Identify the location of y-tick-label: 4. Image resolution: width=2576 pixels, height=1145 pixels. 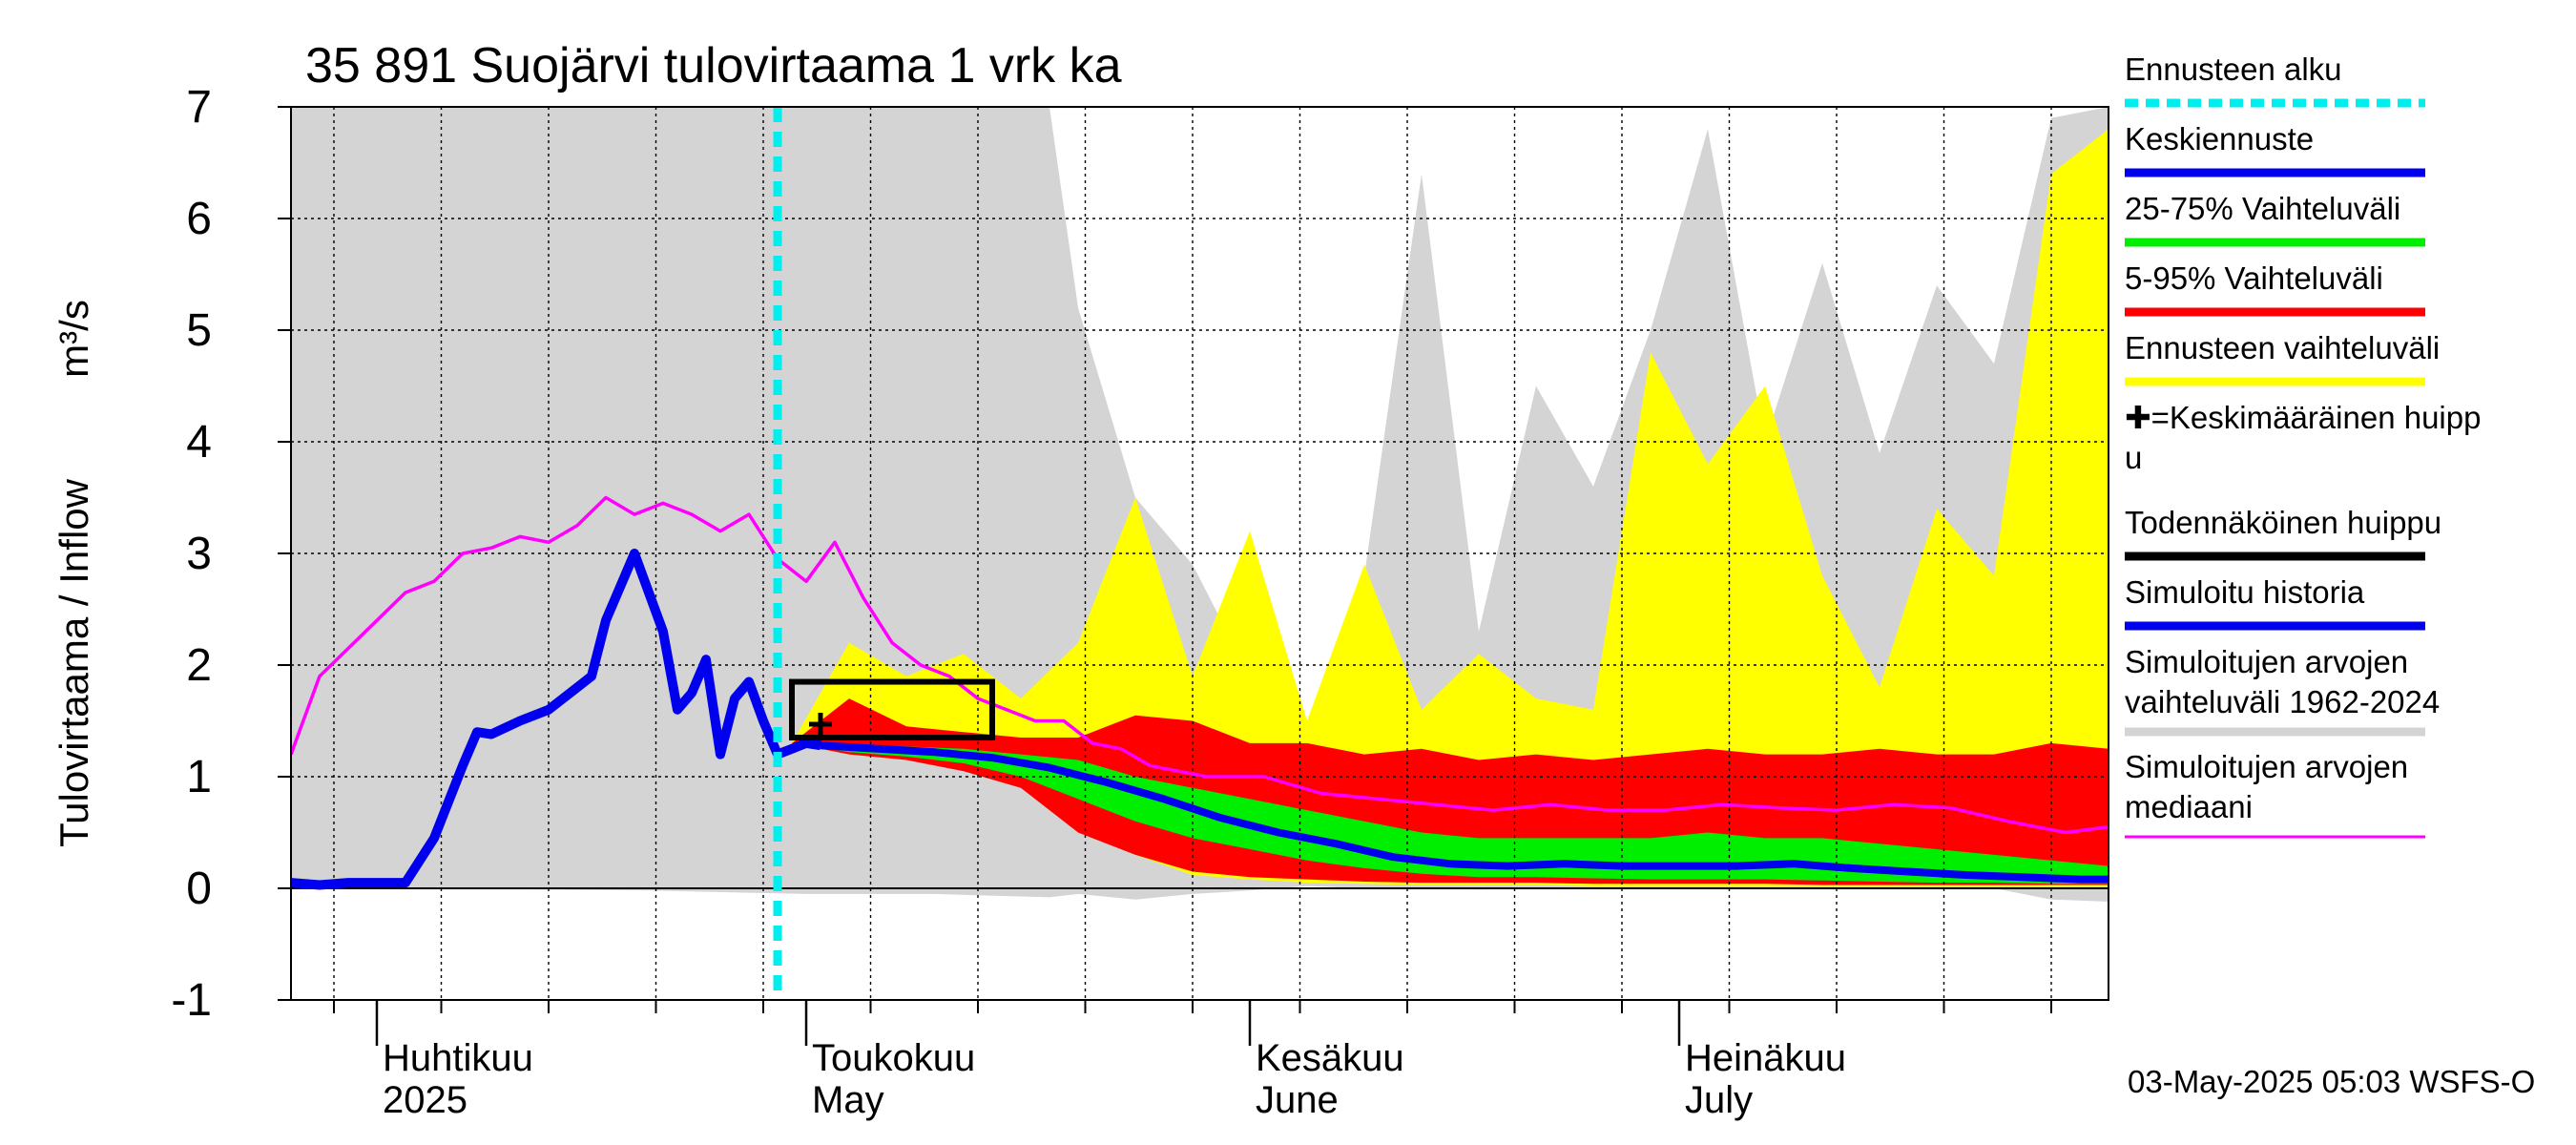
(199, 443).